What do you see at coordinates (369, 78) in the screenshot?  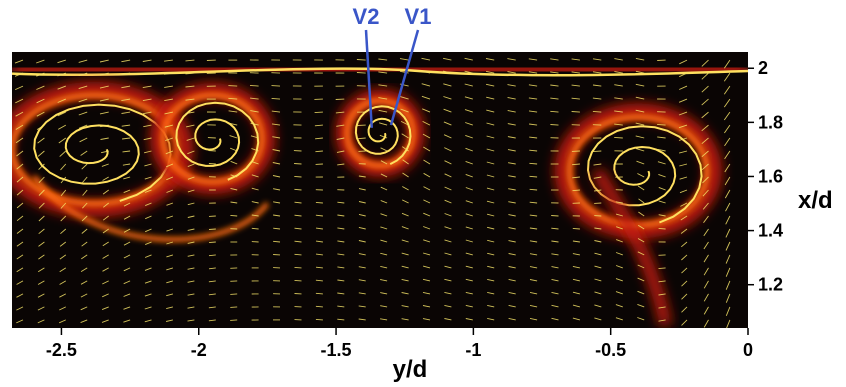 I see `annotation-leader-v2` at bounding box center [369, 78].